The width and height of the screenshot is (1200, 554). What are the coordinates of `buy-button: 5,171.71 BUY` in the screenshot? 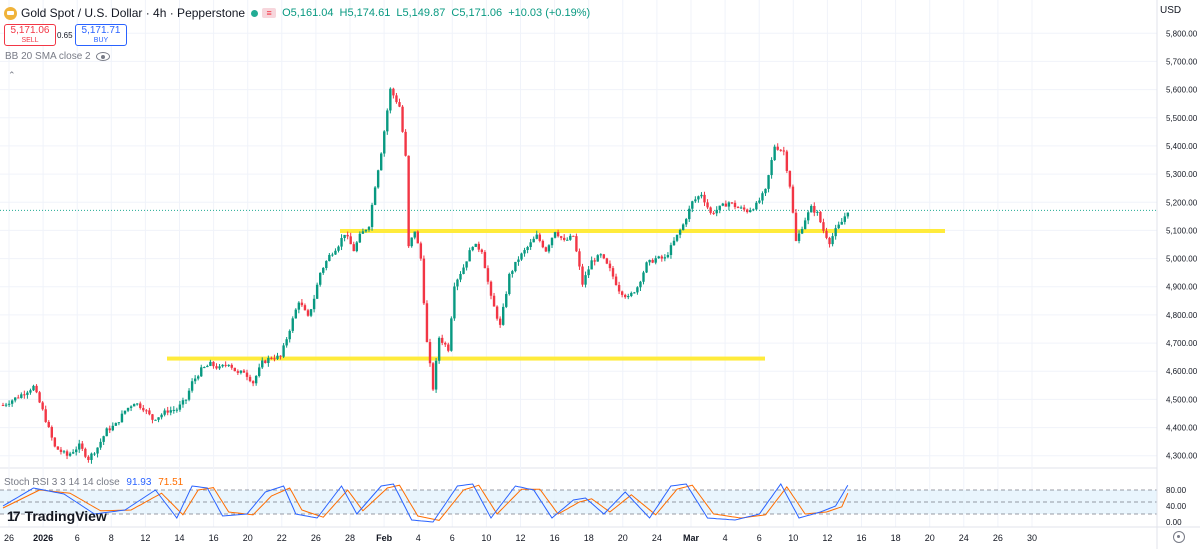 It's located at (101, 35).